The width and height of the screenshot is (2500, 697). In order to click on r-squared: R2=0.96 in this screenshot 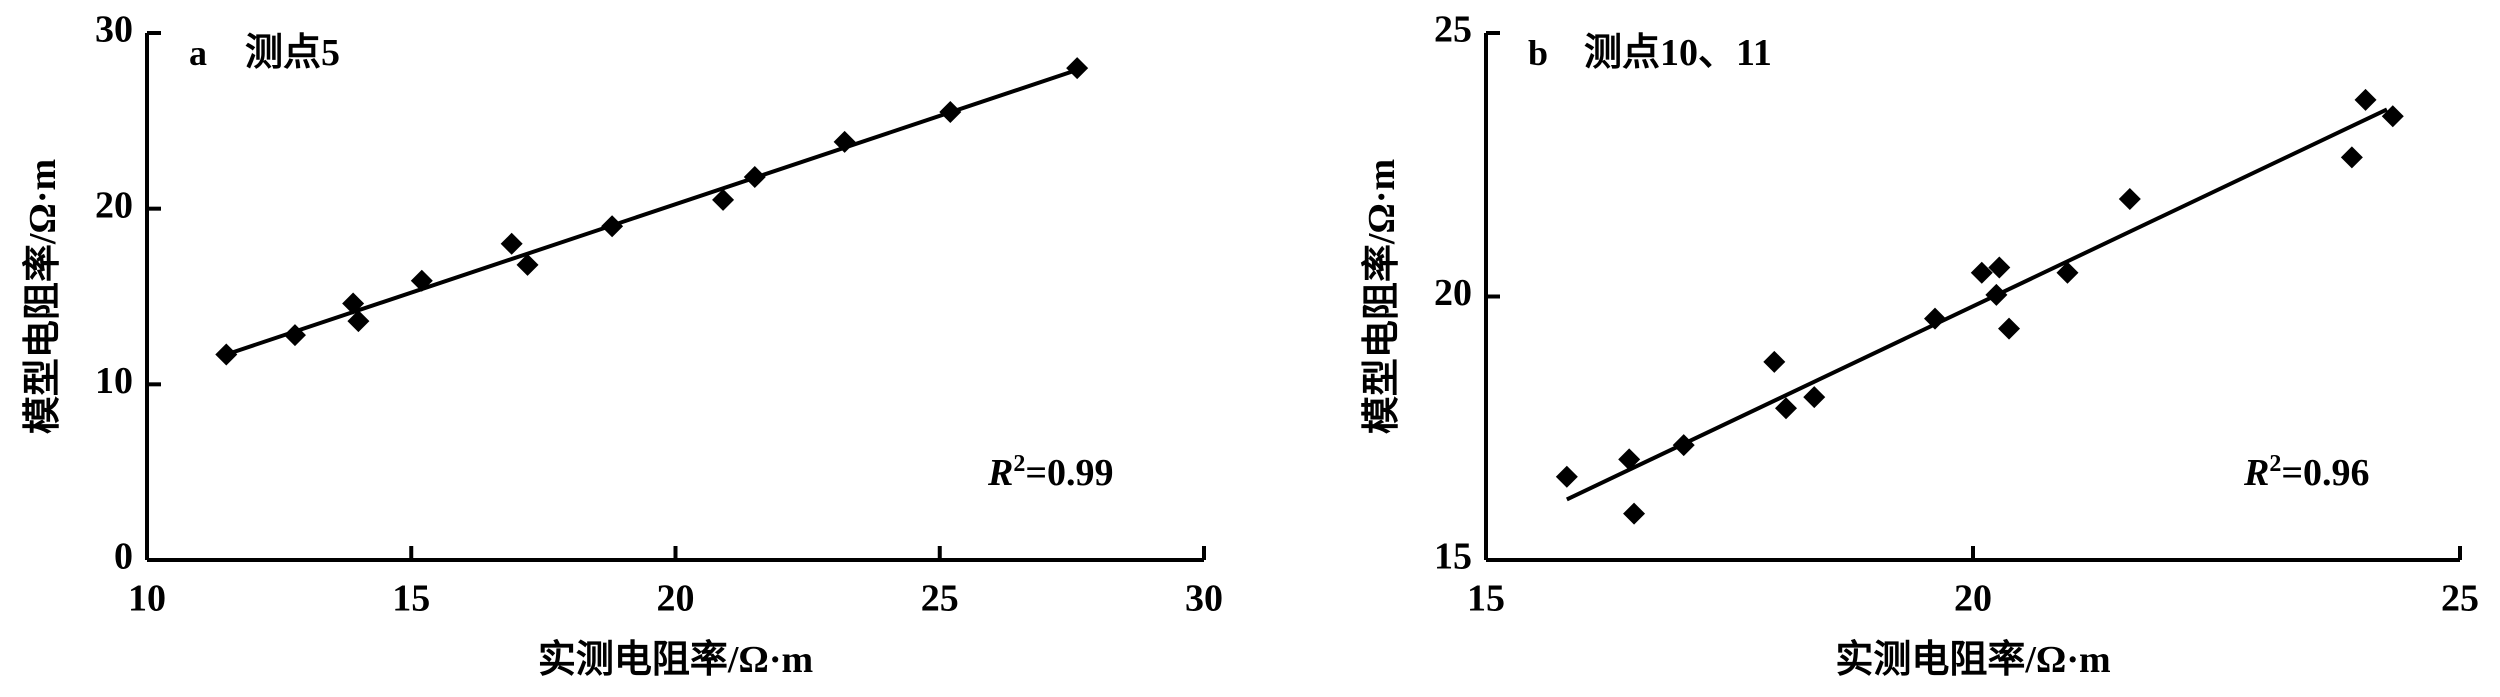, I will do `click(2306, 472)`.